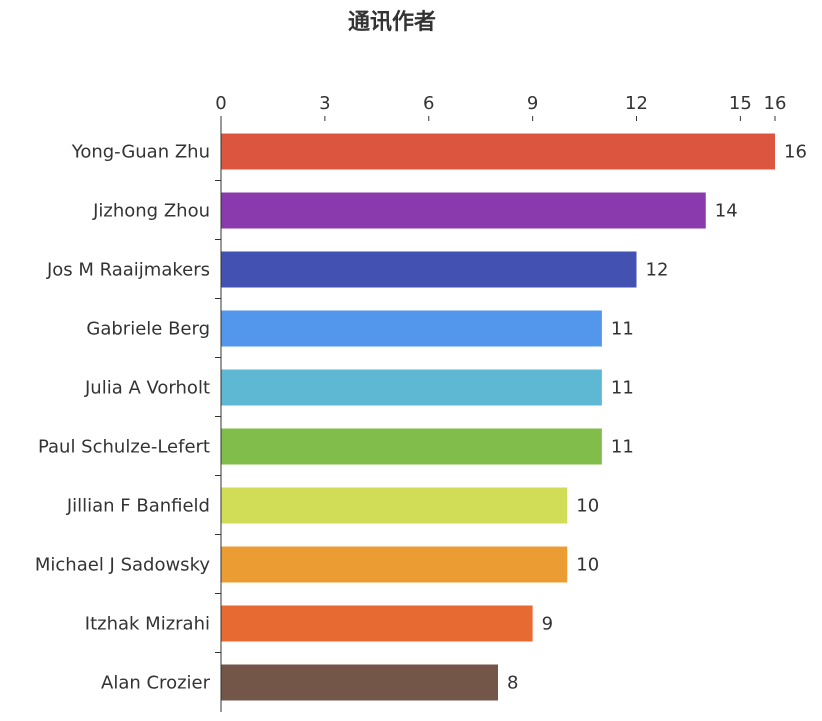 The image size is (822, 721). Describe the element at coordinates (140, 152) in the screenshot. I see `category-label: Yong-Guan Zhu` at that location.